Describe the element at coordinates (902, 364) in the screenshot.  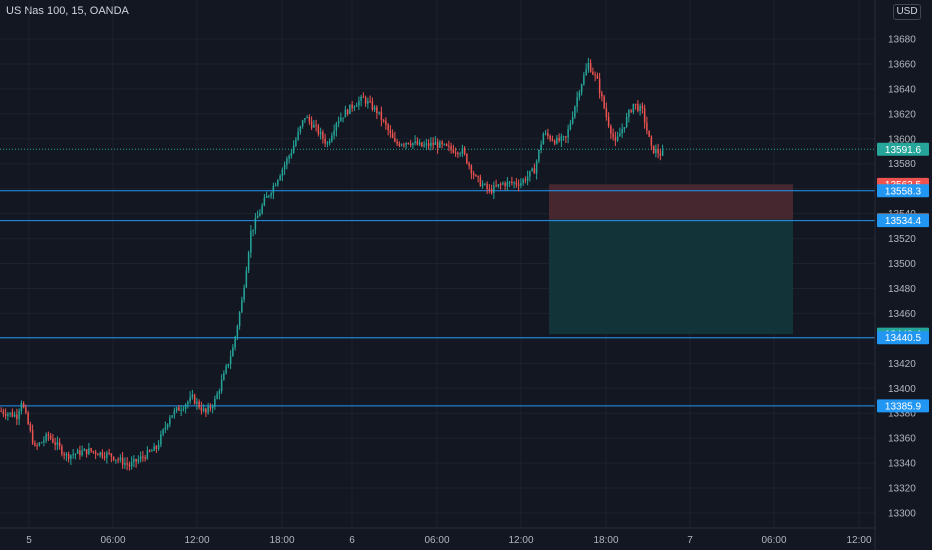
I see `y-tick-label: 13420` at that location.